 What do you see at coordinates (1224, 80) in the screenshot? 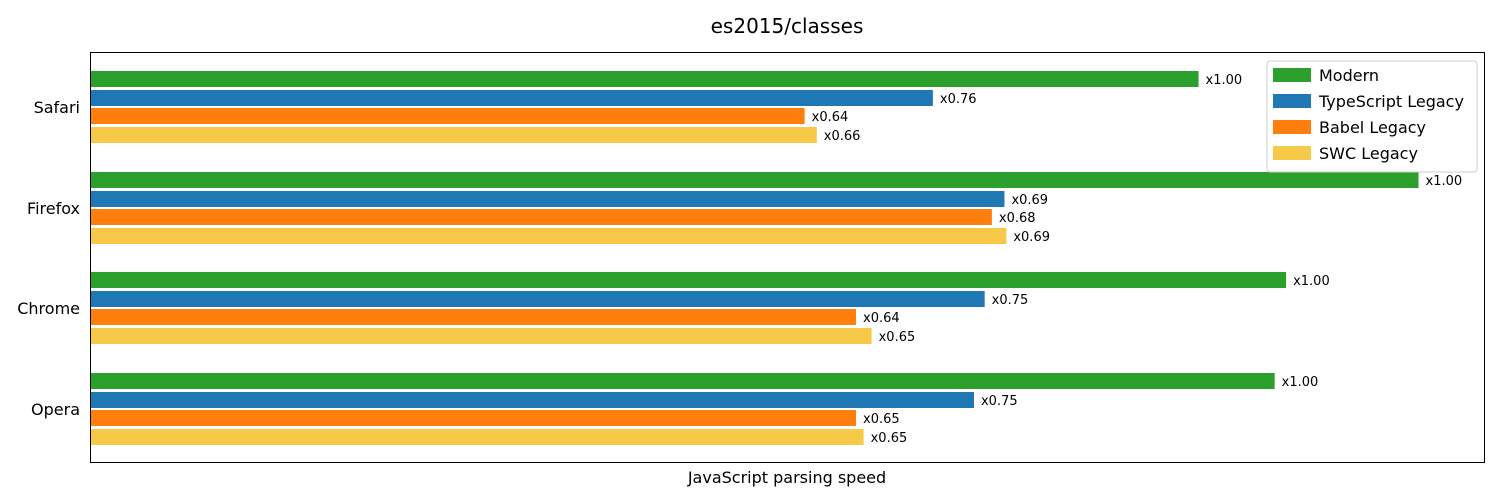
I see `data-label-safari-0: x1.00` at bounding box center [1224, 80].